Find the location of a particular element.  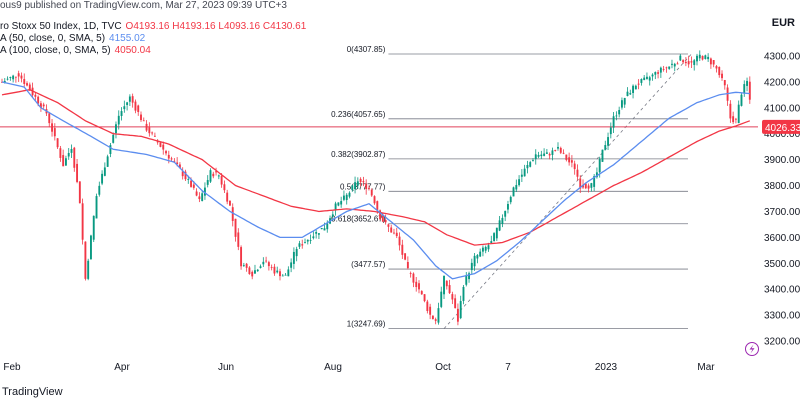

price-tick-label: 3600.00 is located at coordinates (782, 238).